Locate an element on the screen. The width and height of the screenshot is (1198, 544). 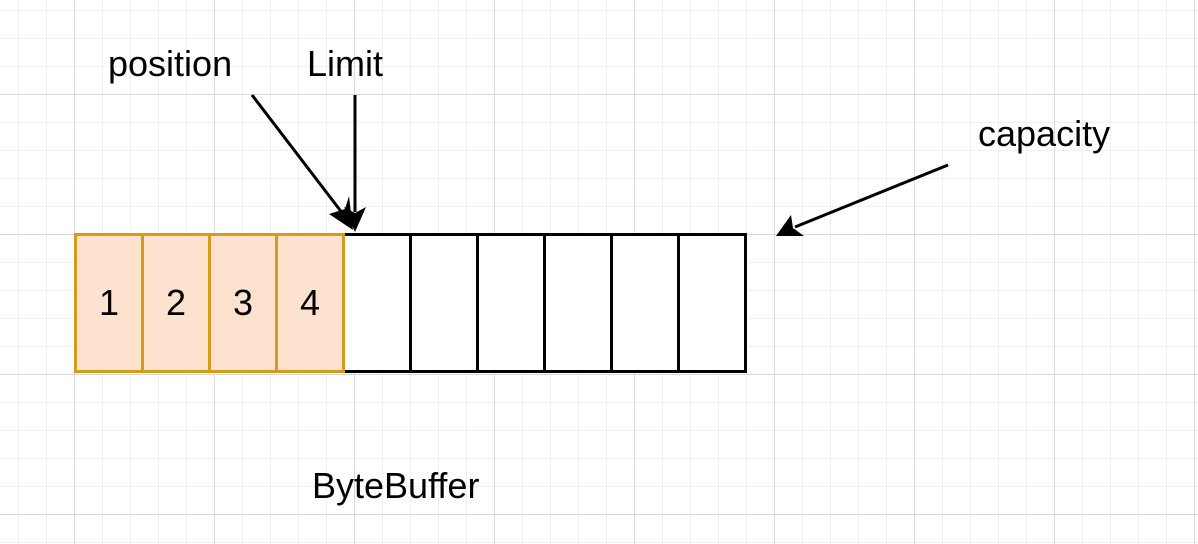
cell-value: 1 is located at coordinates (109, 302).